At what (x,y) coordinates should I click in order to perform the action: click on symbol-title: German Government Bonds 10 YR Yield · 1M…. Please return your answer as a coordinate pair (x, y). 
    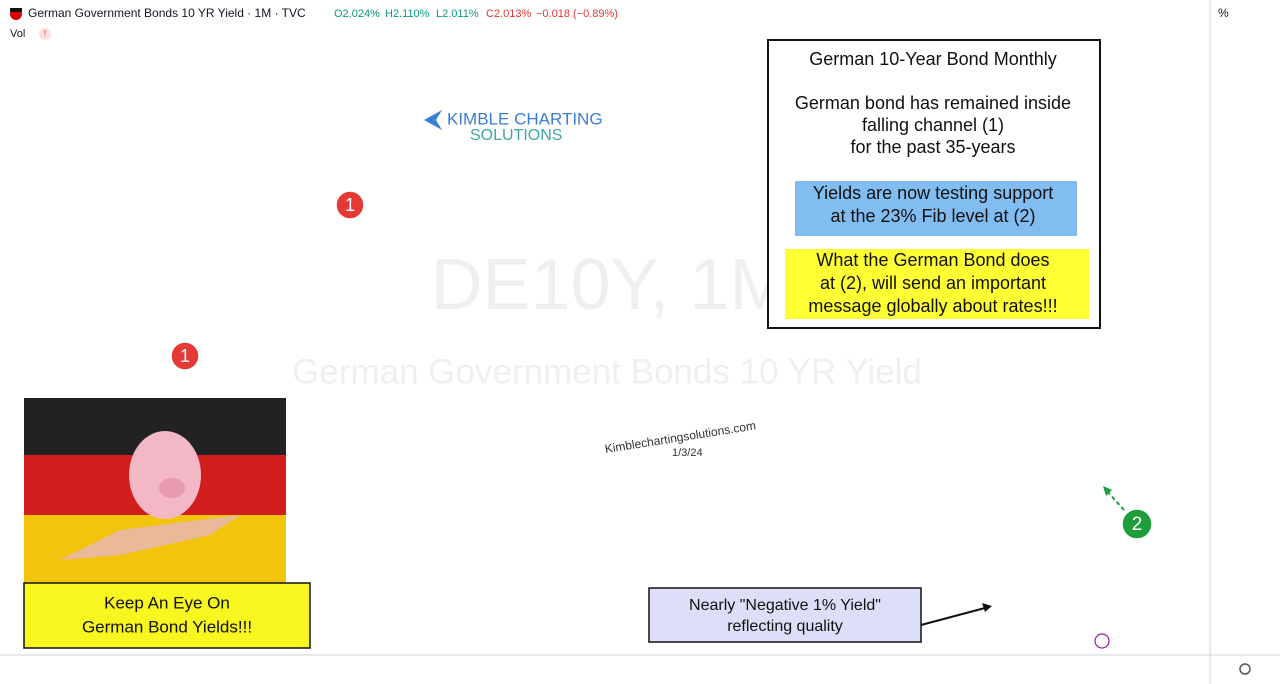
    Looking at the image, I should click on (167, 13).